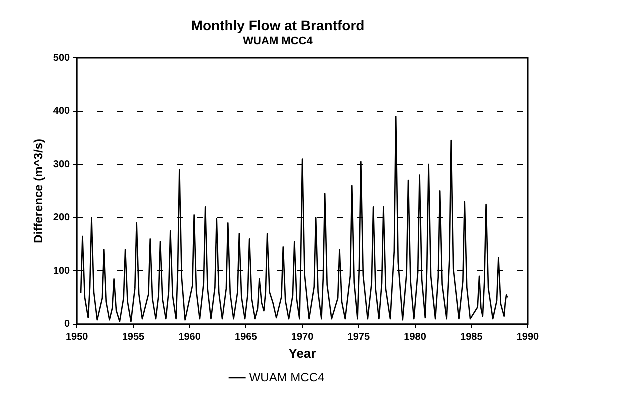 The height and width of the screenshot is (404, 631). I want to click on x-tick-label: 1985, so click(472, 338).